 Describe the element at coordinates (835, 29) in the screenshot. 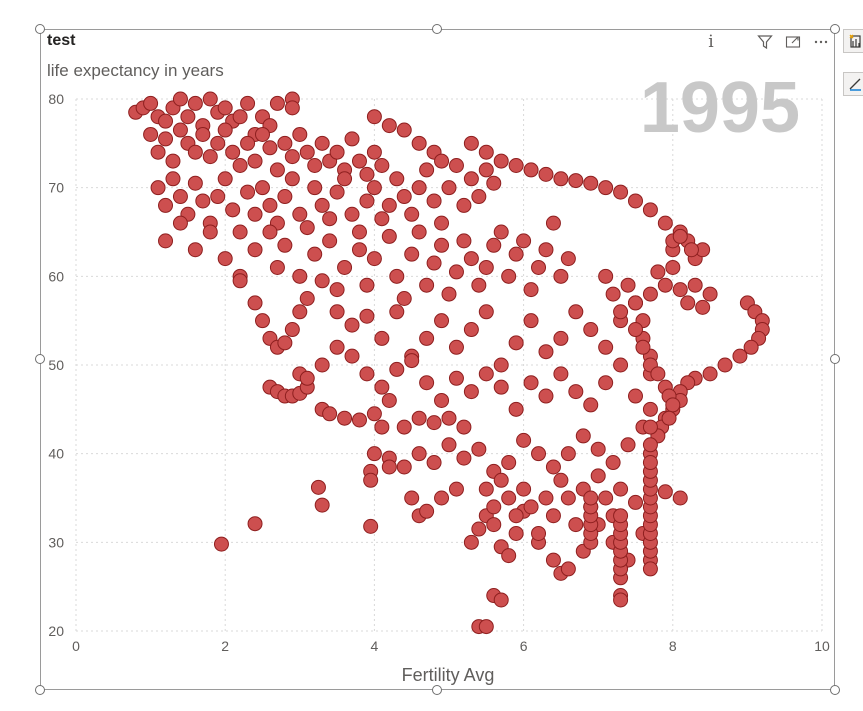

I see `resize-handle-top-right` at that location.